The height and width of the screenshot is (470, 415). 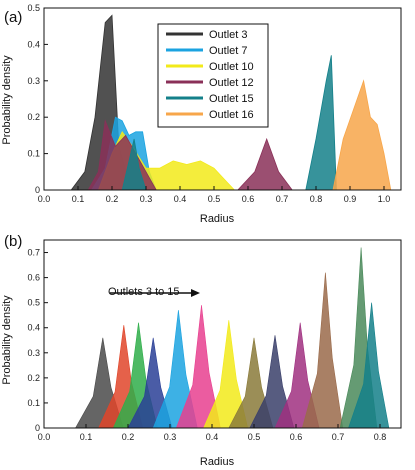 What do you see at coordinates (231, 83) in the screenshot?
I see `legend-label: Outlet 12` at bounding box center [231, 83].